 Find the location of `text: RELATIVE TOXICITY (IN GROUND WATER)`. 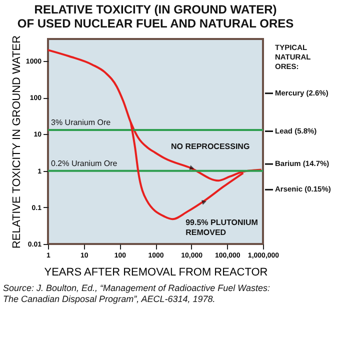

text: RELATIVE TOXICITY (IN GROUND WATER) is located at coordinates (155, 9).